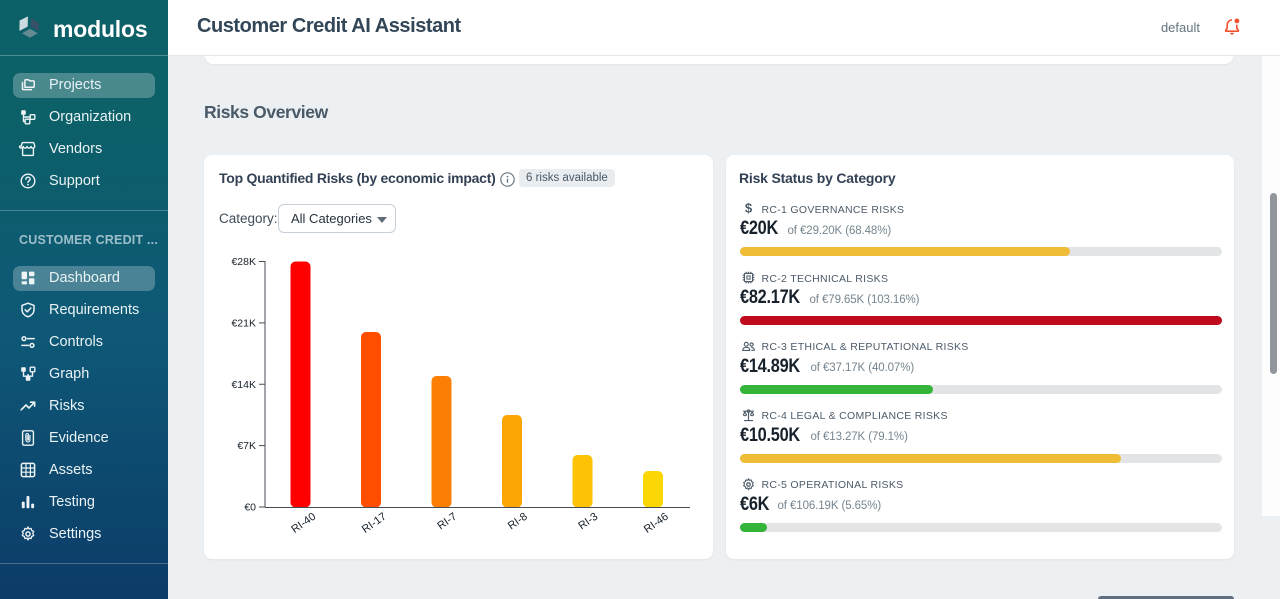 The image size is (1280, 599). I want to click on svg-text: RI-8, so click(518, 522).